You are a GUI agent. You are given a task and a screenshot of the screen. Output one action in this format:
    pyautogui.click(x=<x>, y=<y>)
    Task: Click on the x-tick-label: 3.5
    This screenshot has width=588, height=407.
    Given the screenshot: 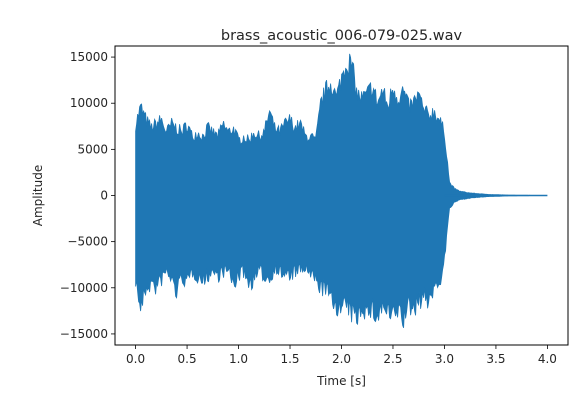 What is the action you would take?
    pyautogui.click(x=495, y=359)
    